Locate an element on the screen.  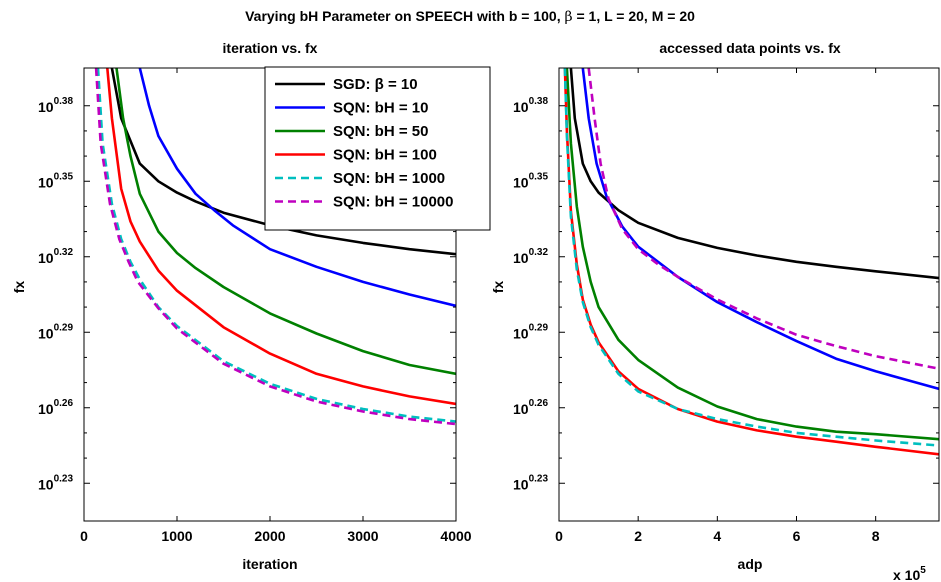
right-y-axis-label: fx is located at coordinates (498, 287).